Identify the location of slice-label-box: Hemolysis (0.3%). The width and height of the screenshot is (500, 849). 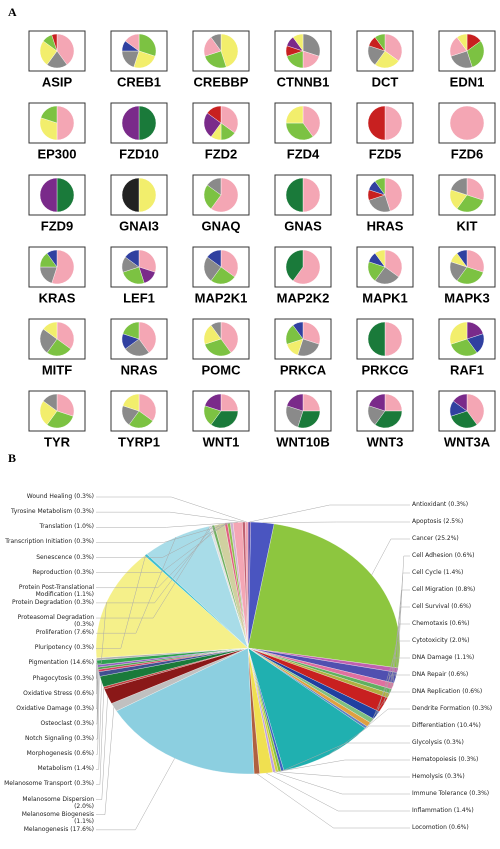
(438, 776).